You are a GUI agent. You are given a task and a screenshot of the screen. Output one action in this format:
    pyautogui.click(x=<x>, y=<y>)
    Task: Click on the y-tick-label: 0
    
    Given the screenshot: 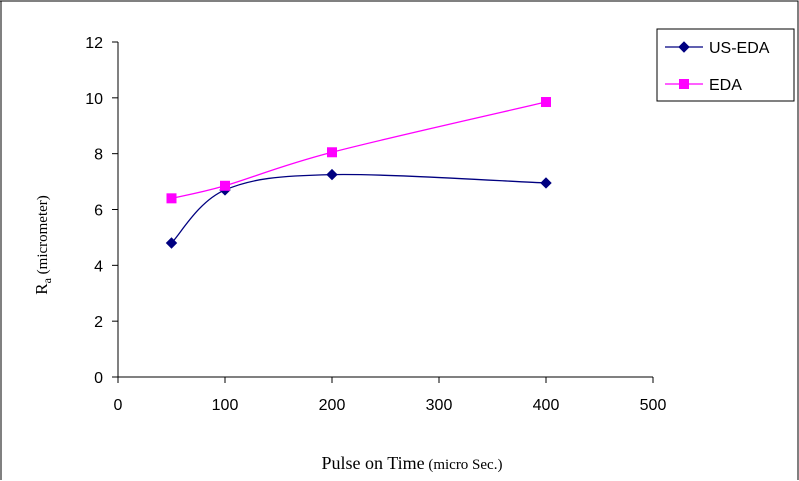 What is the action you would take?
    pyautogui.click(x=98, y=378)
    